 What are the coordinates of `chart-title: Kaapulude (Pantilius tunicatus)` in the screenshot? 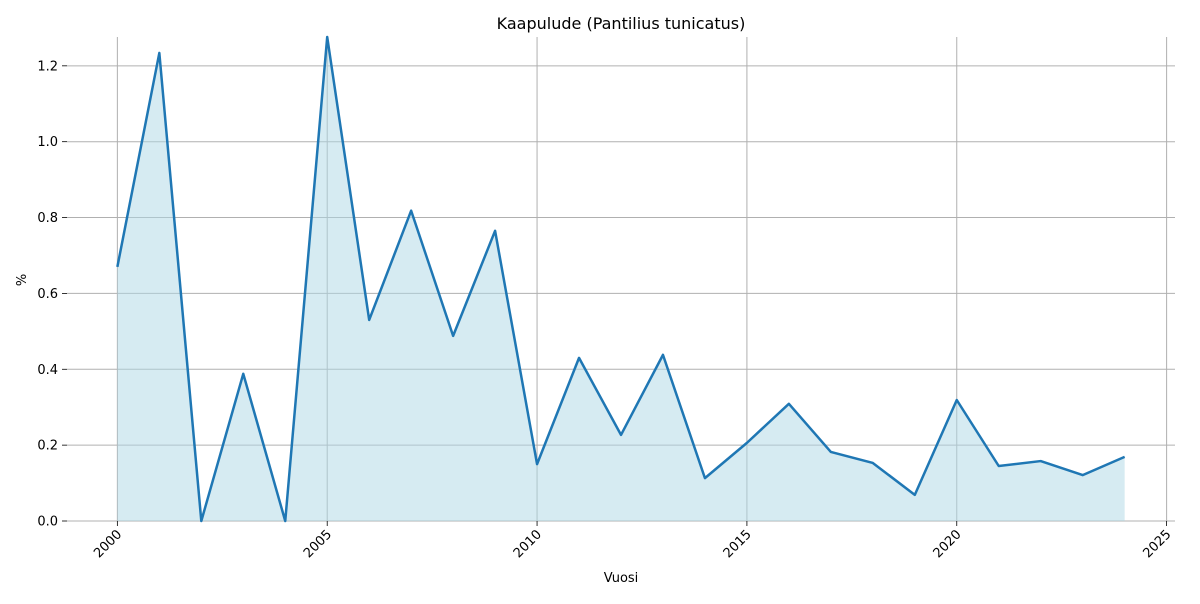 It's located at (621, 23).